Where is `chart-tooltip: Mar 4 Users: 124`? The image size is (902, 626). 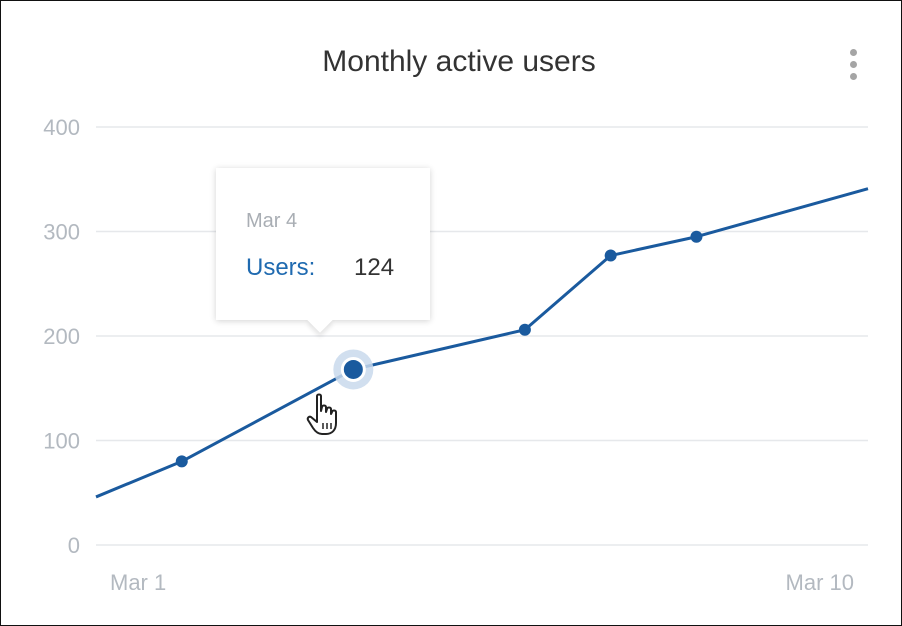
chart-tooltip: Mar 4 Users: 124 is located at coordinates (323, 250).